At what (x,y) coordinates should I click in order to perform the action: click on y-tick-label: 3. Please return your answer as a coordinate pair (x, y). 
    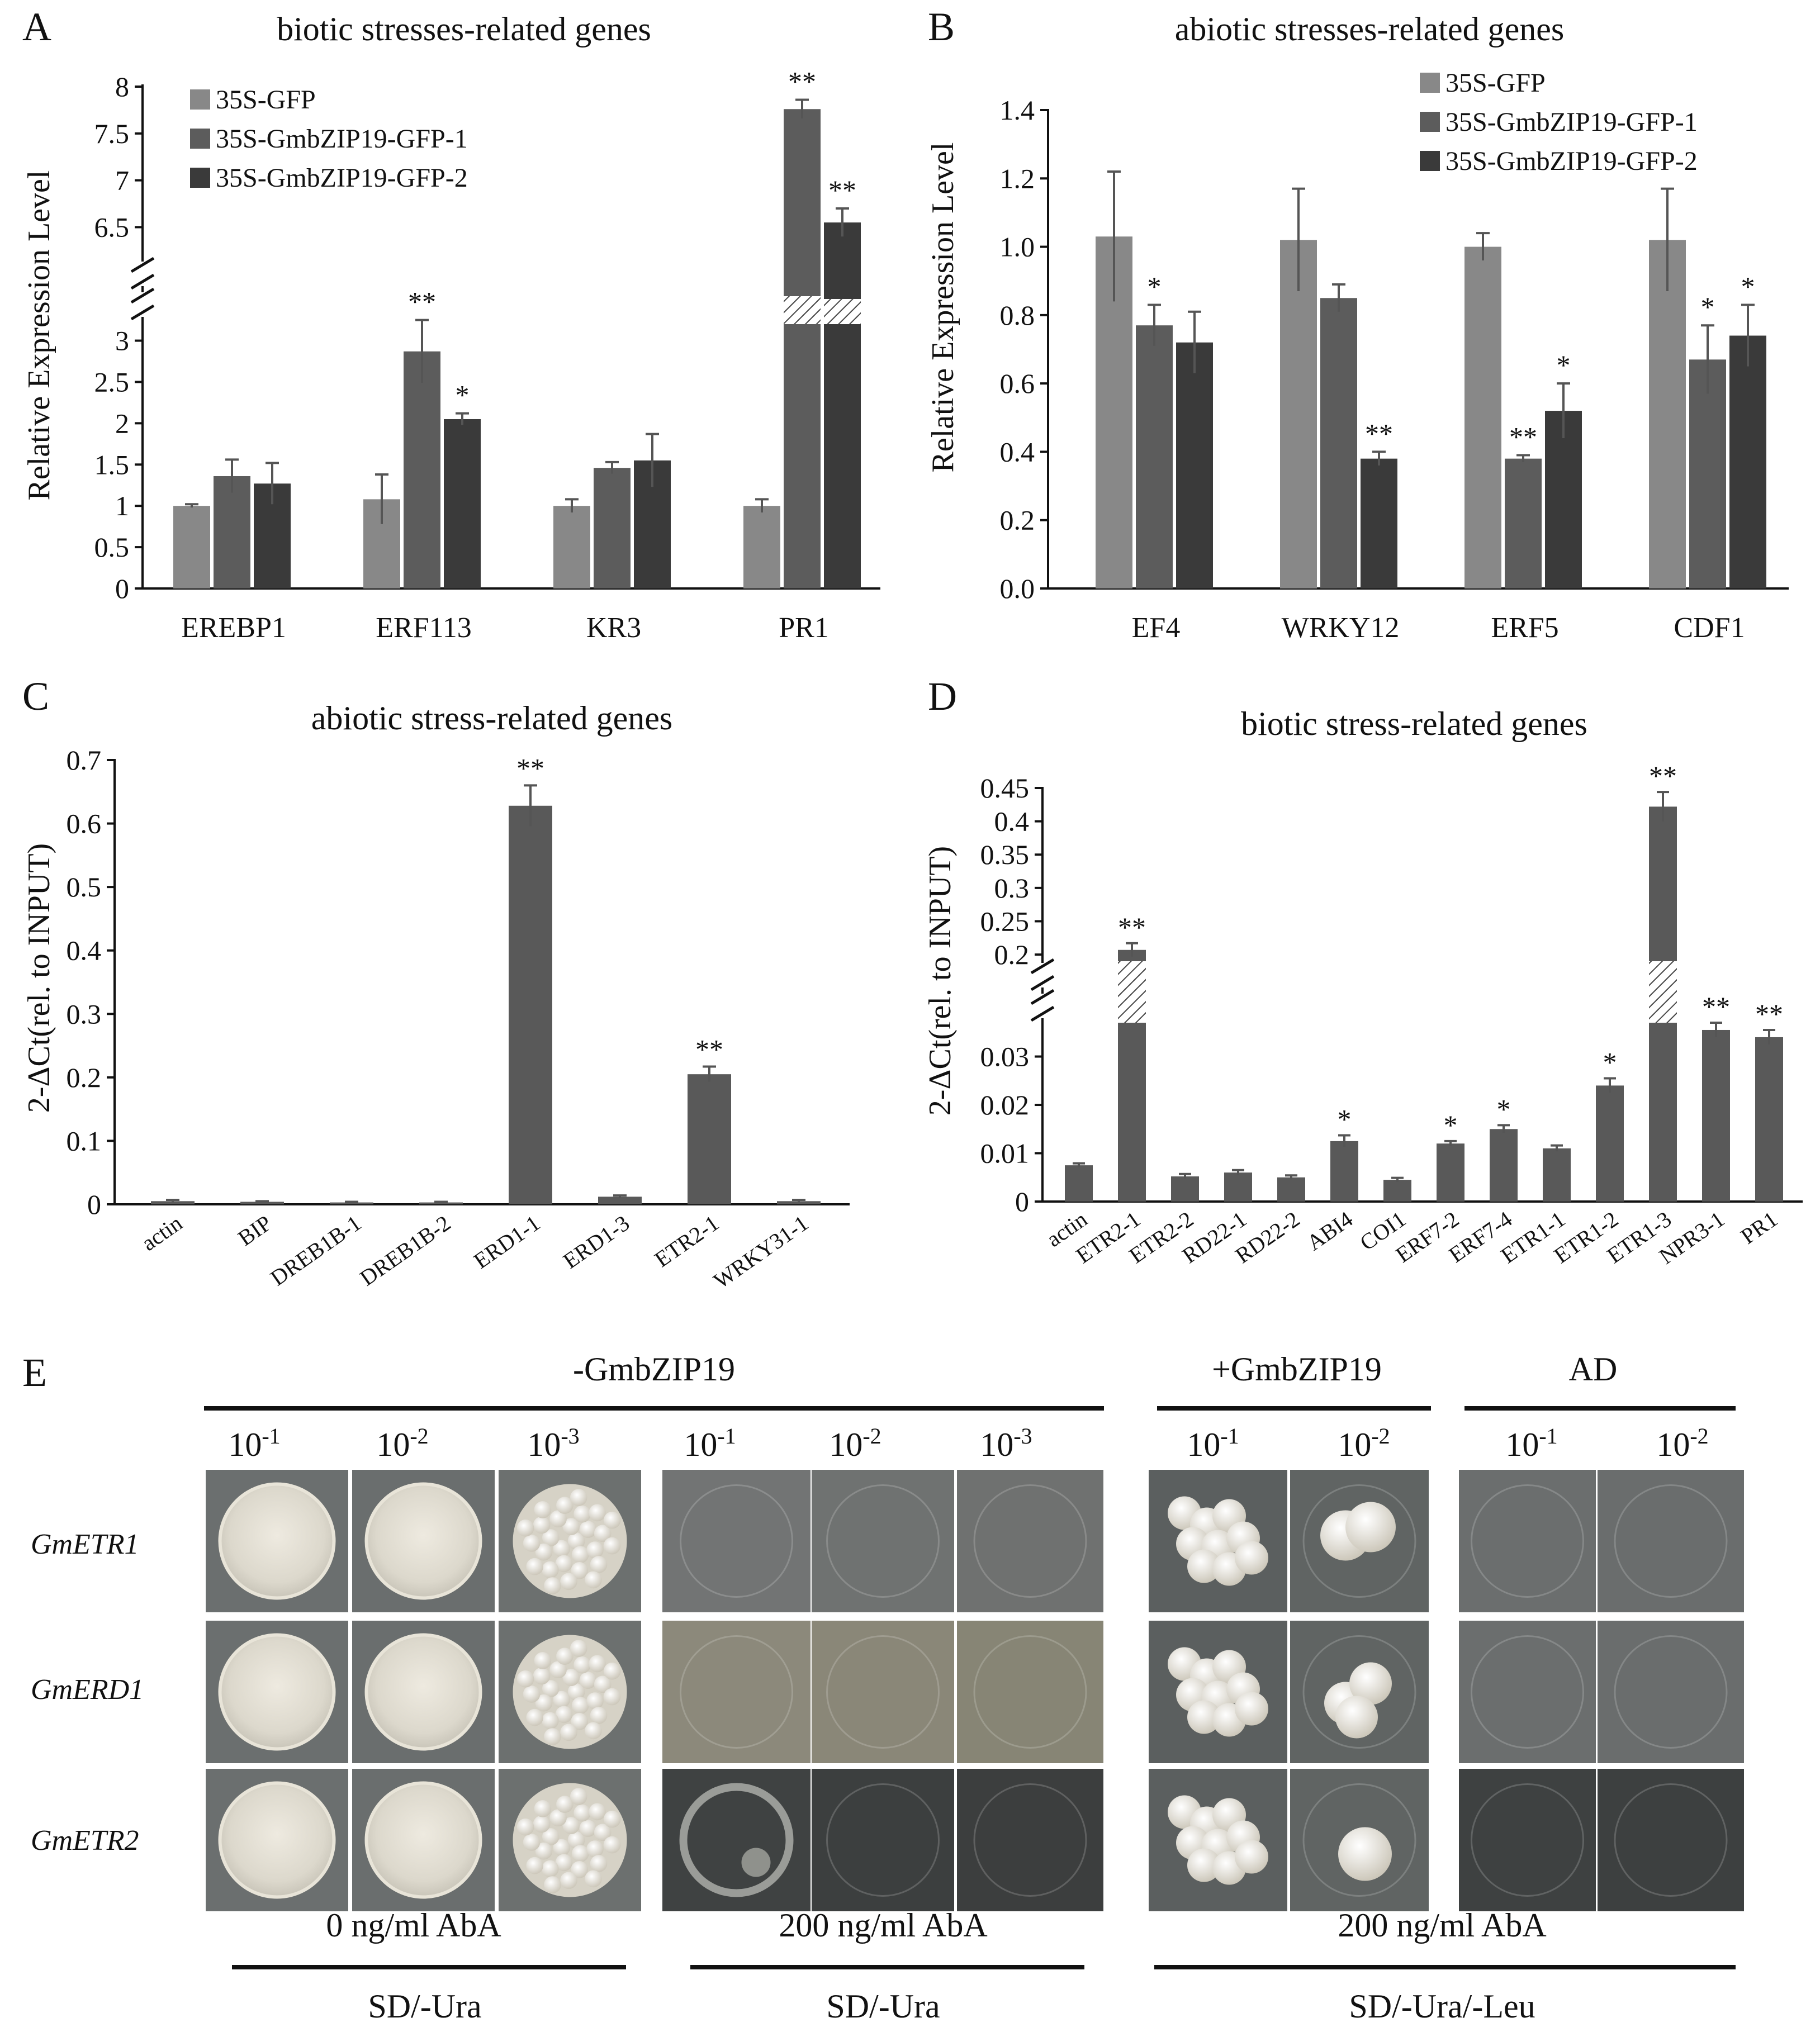
    Looking at the image, I should click on (122, 341).